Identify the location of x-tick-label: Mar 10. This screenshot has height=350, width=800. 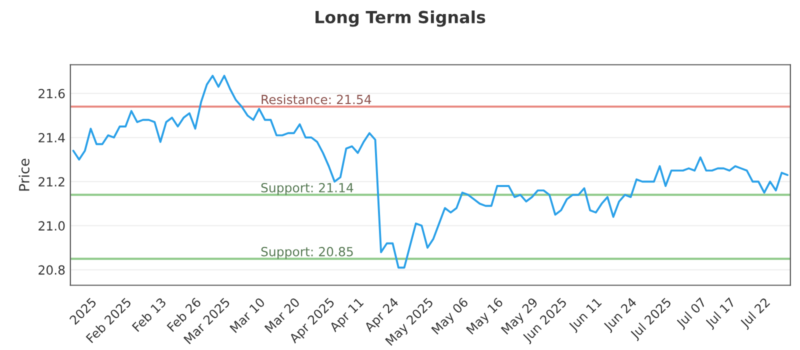
(247, 315).